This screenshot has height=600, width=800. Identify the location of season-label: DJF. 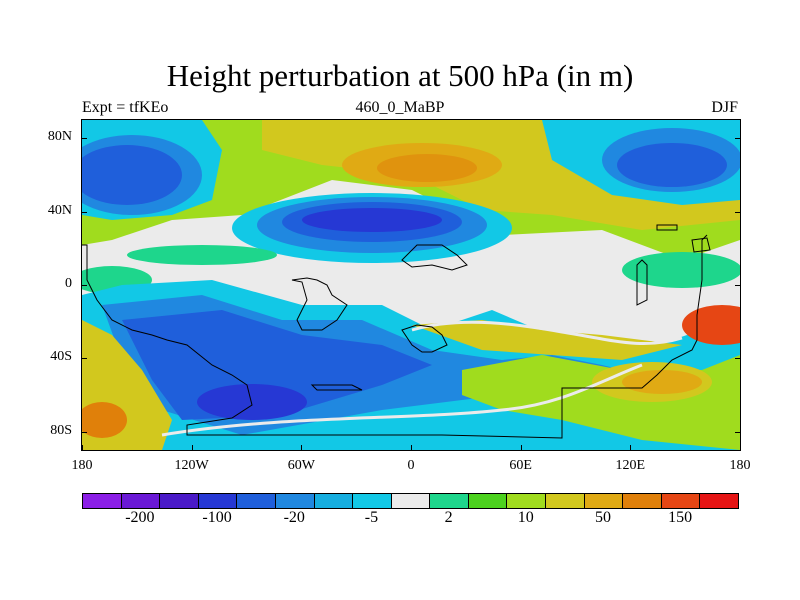
(724, 107).